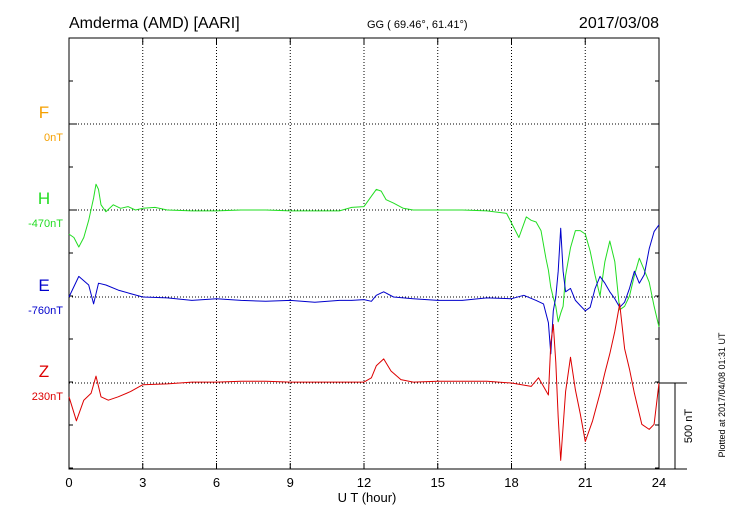 This screenshot has height=520, width=730. I want to click on x-tick-label: 21, so click(585, 482).